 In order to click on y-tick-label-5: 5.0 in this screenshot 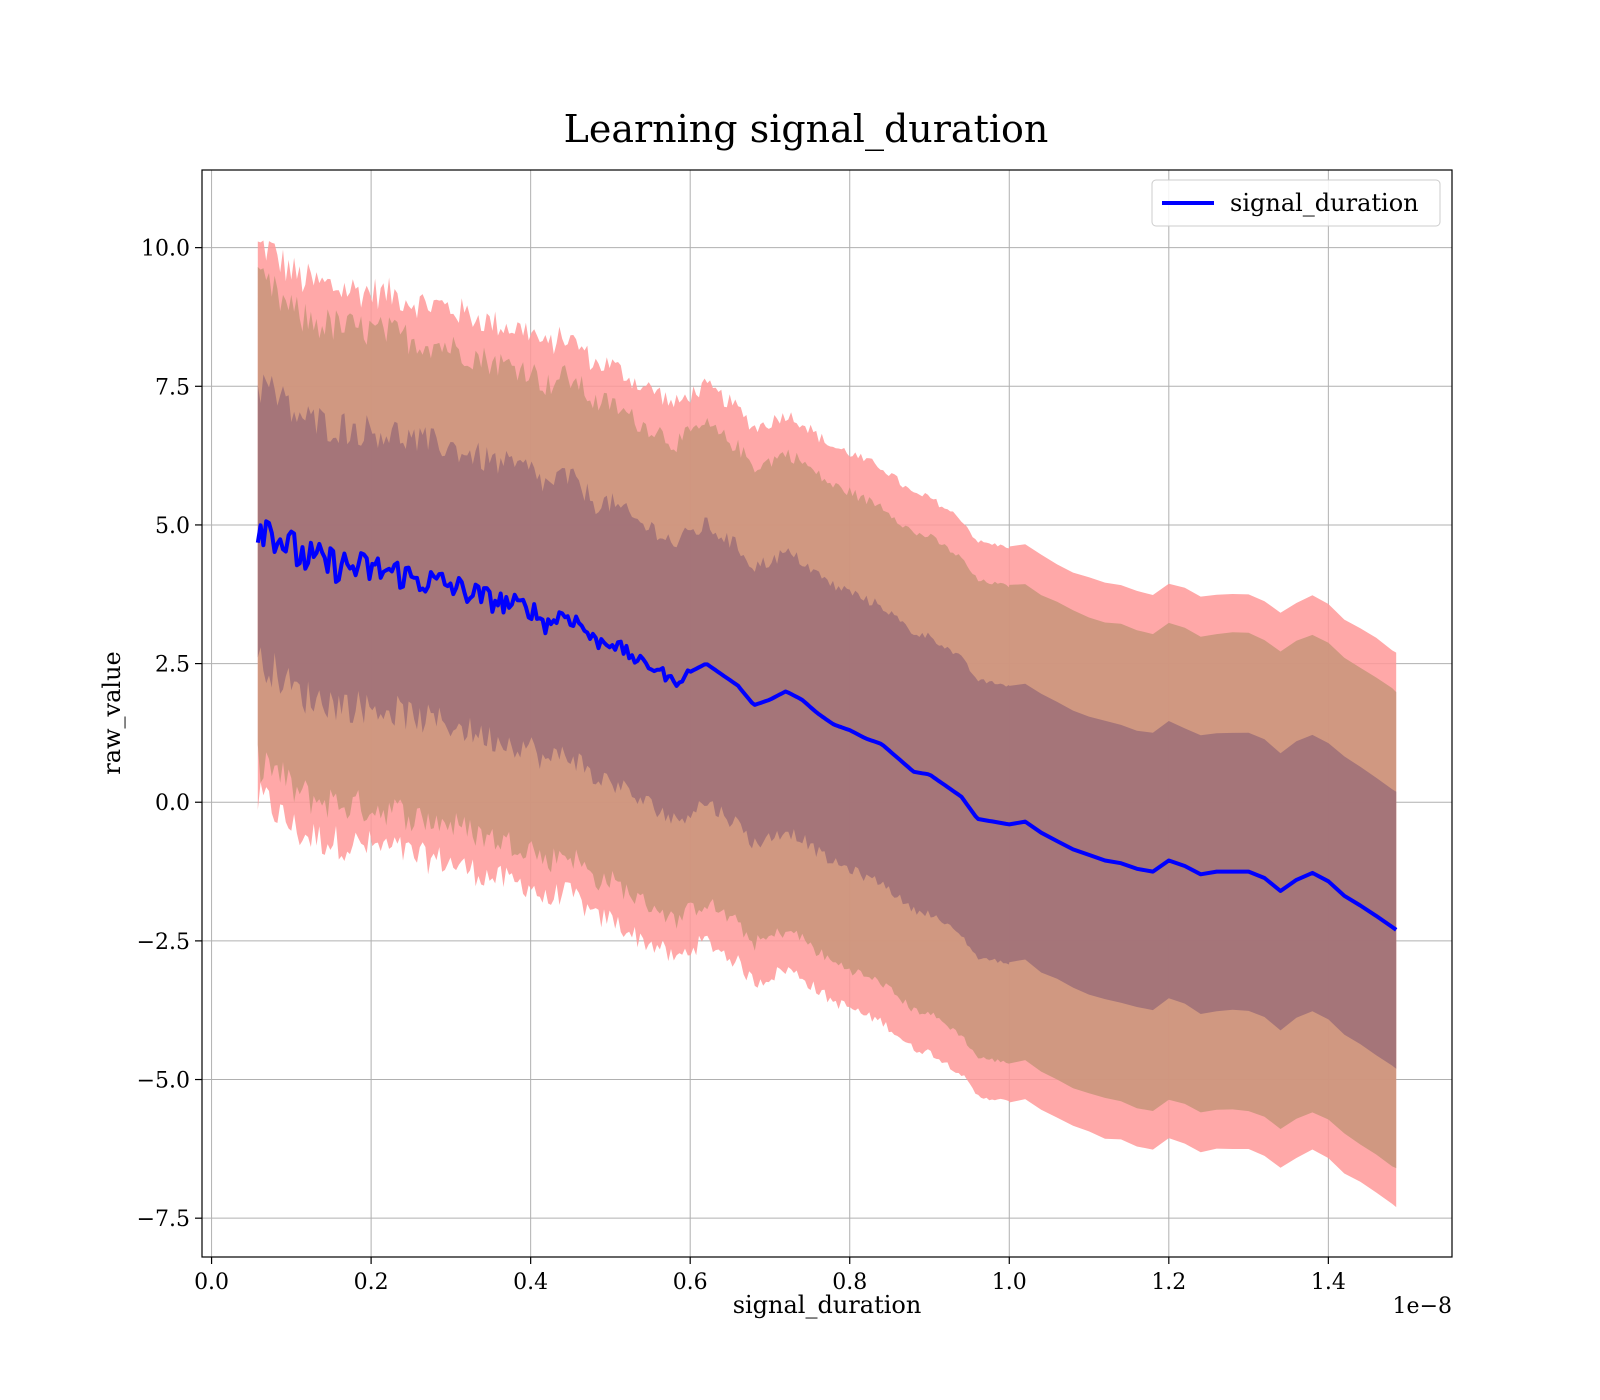, I will do `click(172, 526)`.